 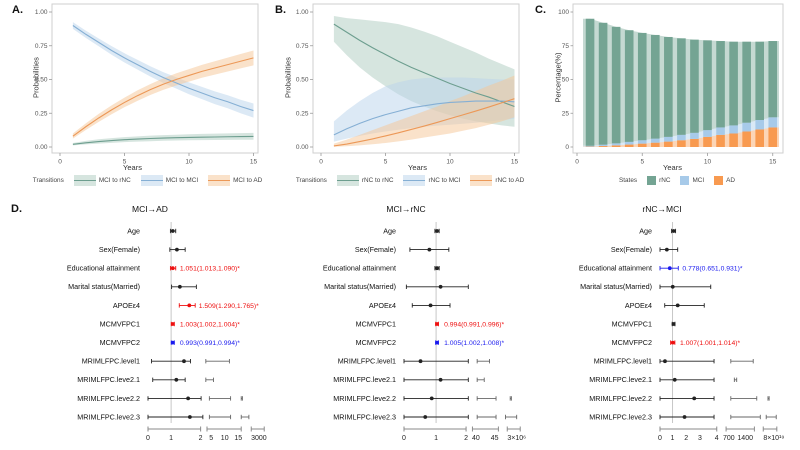 I want to click on panel-c-label: C., so click(x=540, y=10).